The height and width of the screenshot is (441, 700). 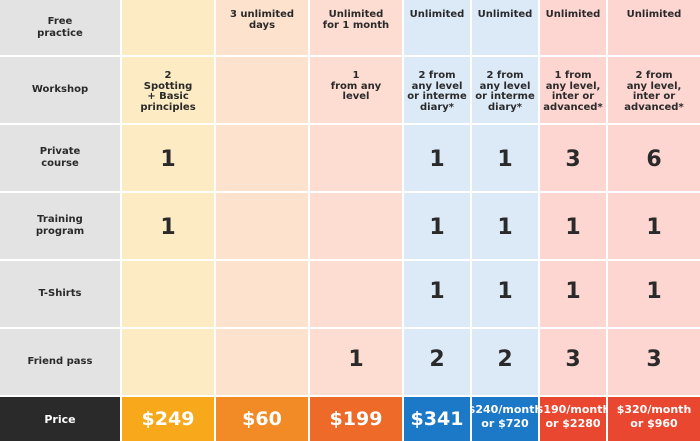 I want to click on cell-friend-pass-plan-3: 1, so click(x=356, y=362).